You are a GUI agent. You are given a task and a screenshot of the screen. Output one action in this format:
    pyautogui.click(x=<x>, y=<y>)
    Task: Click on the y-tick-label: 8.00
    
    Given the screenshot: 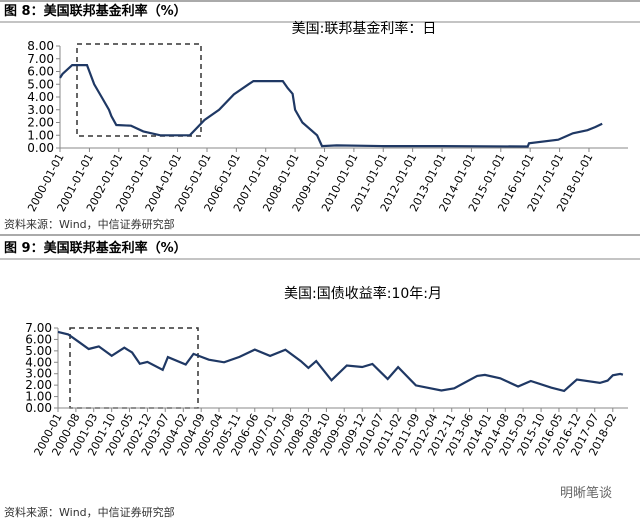 What is the action you would take?
    pyautogui.click(x=40, y=46)
    